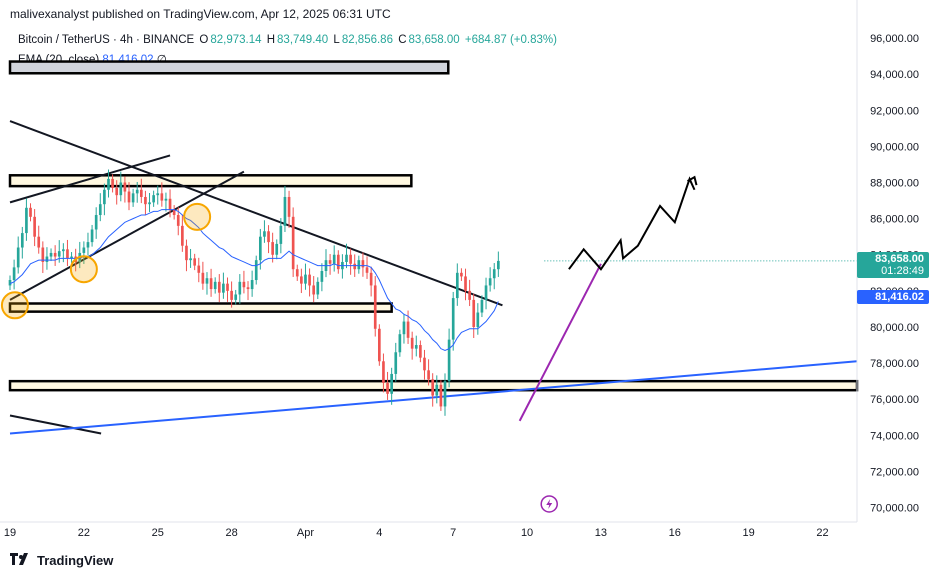 This screenshot has width=939, height=579. What do you see at coordinates (899, 297) in the screenshot?
I see `ema-price-value: 81,416.02` at bounding box center [899, 297].